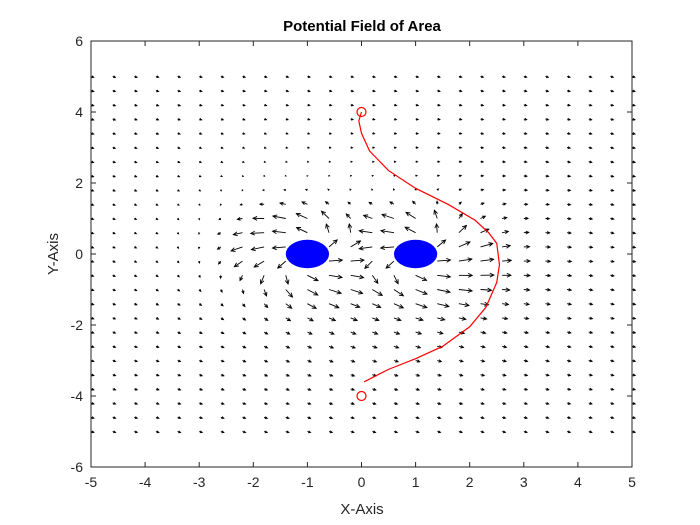  I want to click on y-tick-label: -4, so click(77, 396).